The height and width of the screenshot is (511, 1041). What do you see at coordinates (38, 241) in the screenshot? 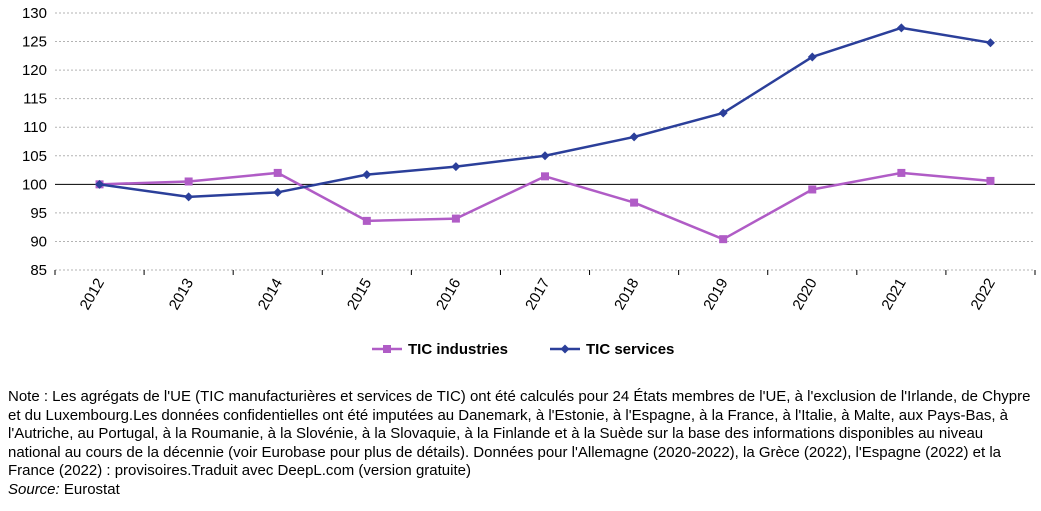
I see `y-tick-label-90: 90` at bounding box center [38, 241].